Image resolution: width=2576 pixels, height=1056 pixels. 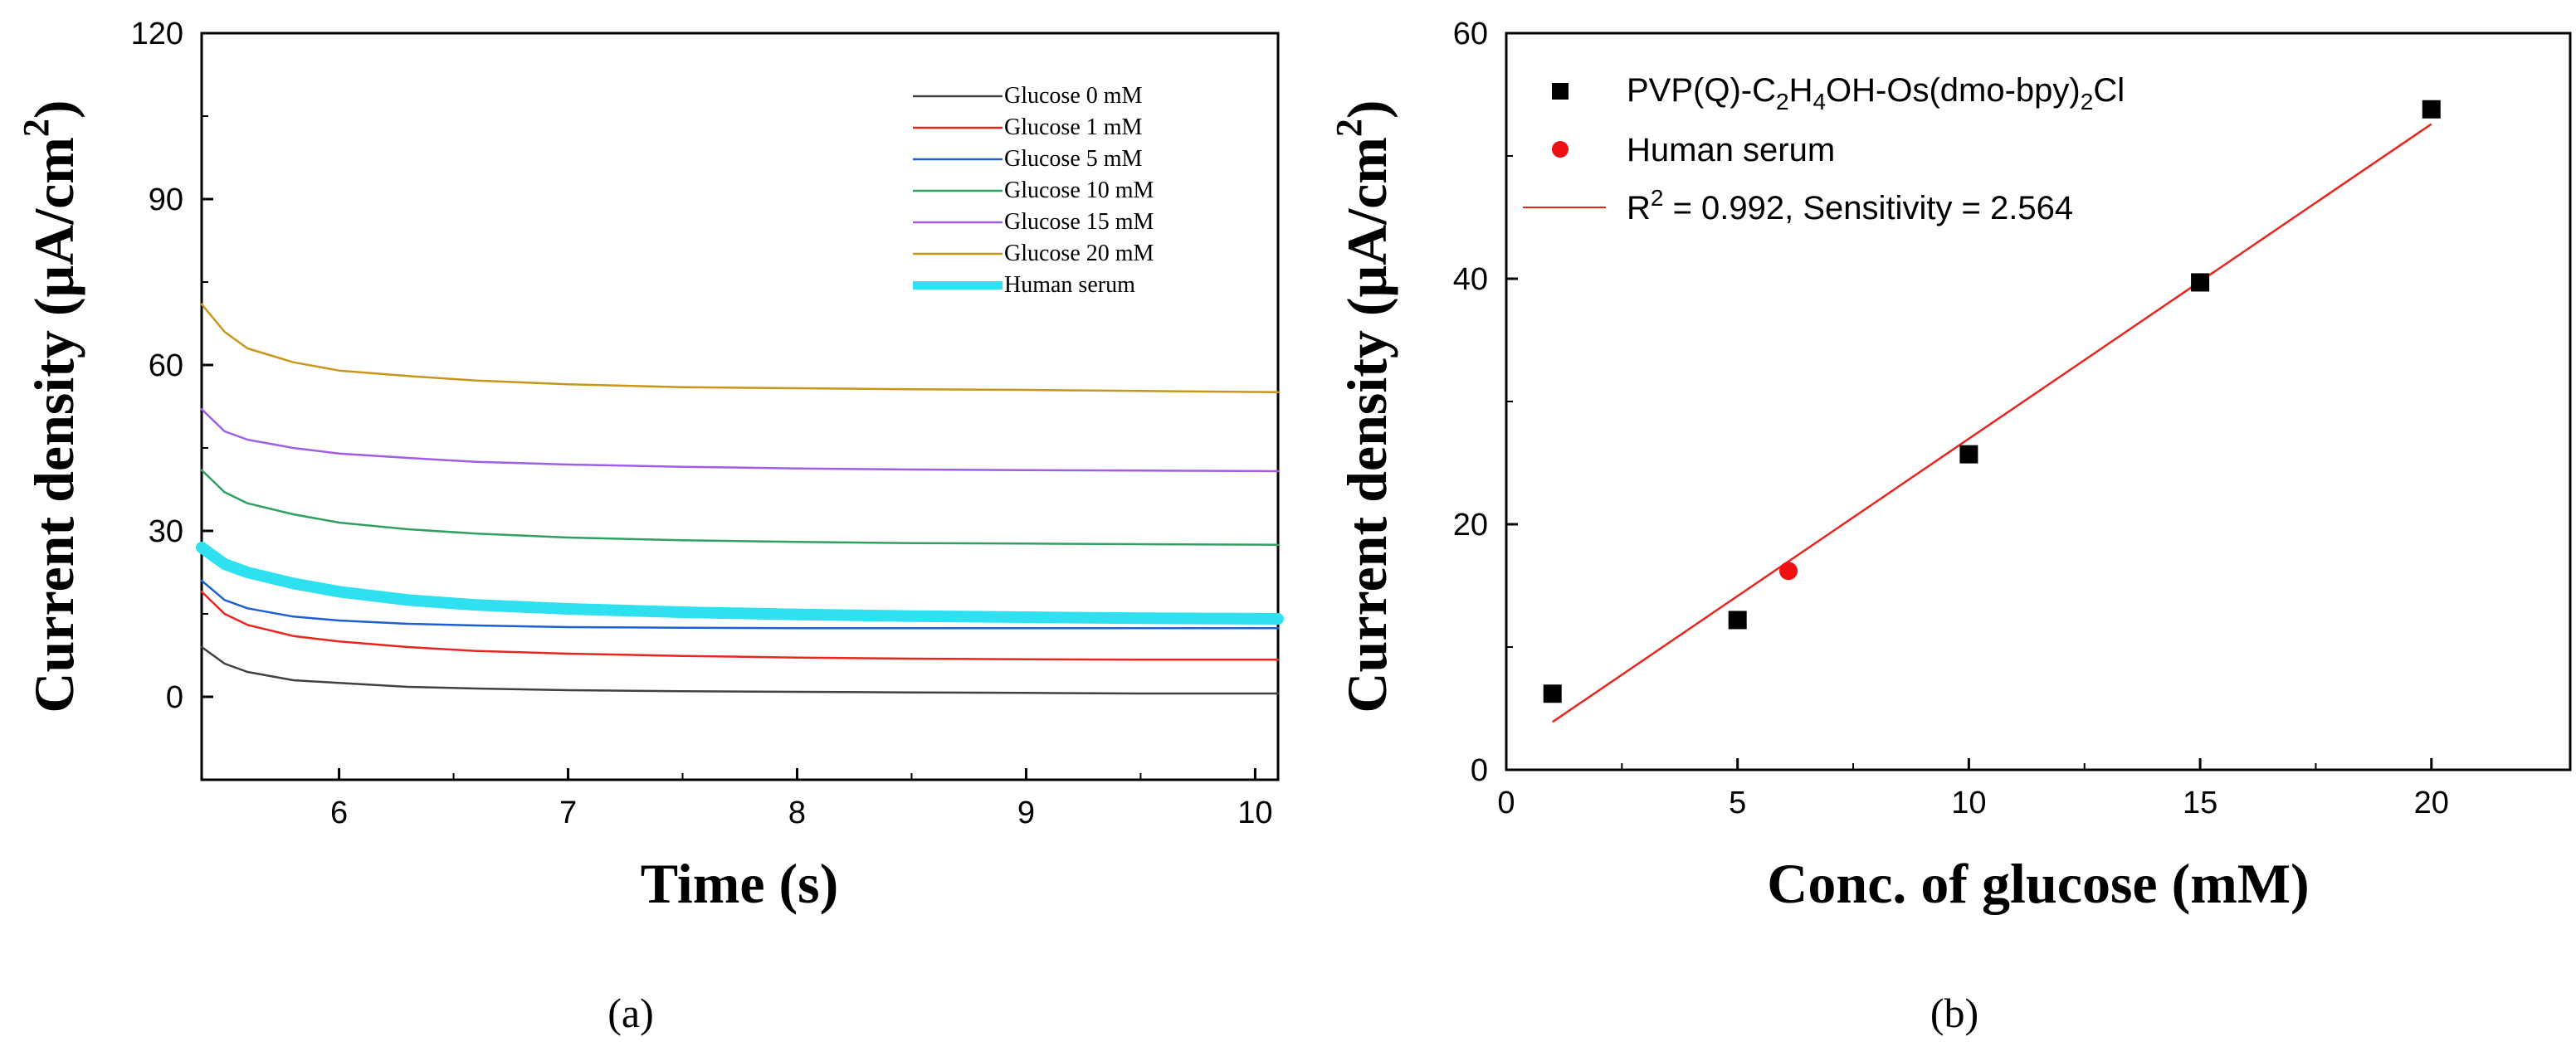 What do you see at coordinates (339, 813) in the screenshot?
I see `x-tick-label: 6` at bounding box center [339, 813].